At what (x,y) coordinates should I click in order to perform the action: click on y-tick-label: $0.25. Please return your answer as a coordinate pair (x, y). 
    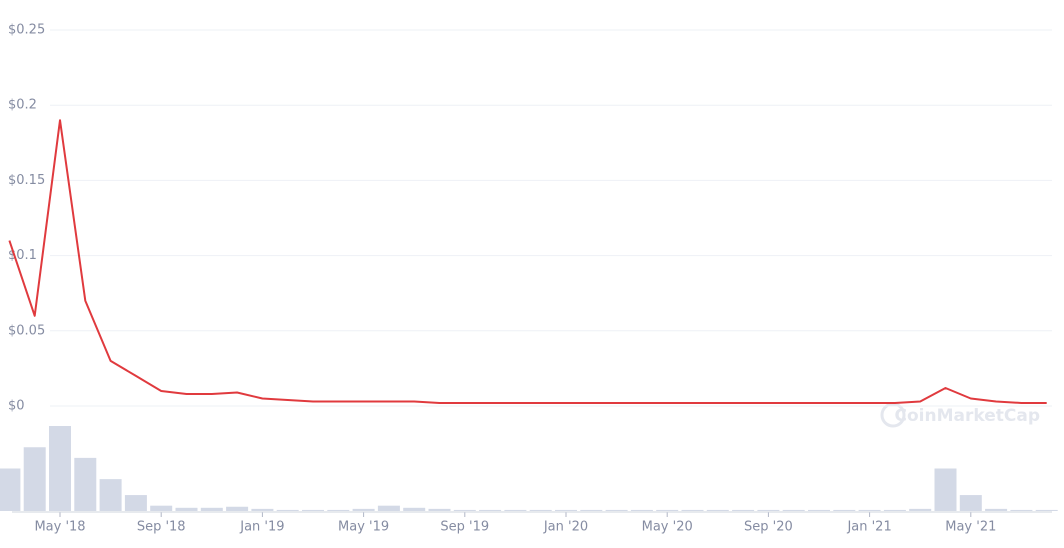
    Looking at the image, I should click on (26, 30).